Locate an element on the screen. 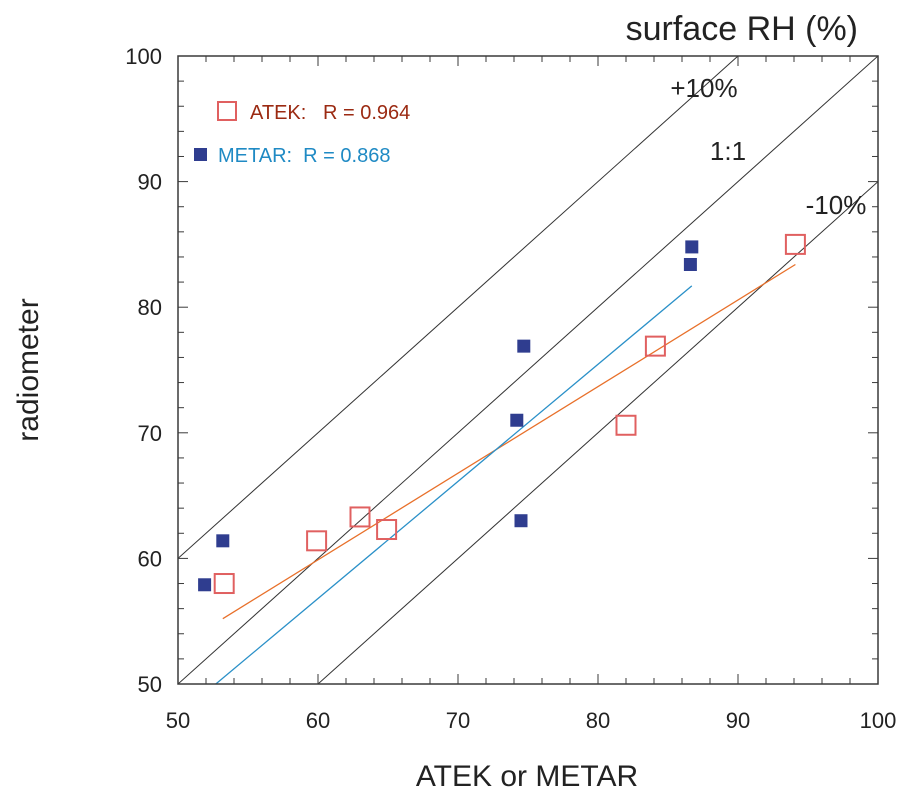  x-tick-label: 60 is located at coordinates (318, 720).